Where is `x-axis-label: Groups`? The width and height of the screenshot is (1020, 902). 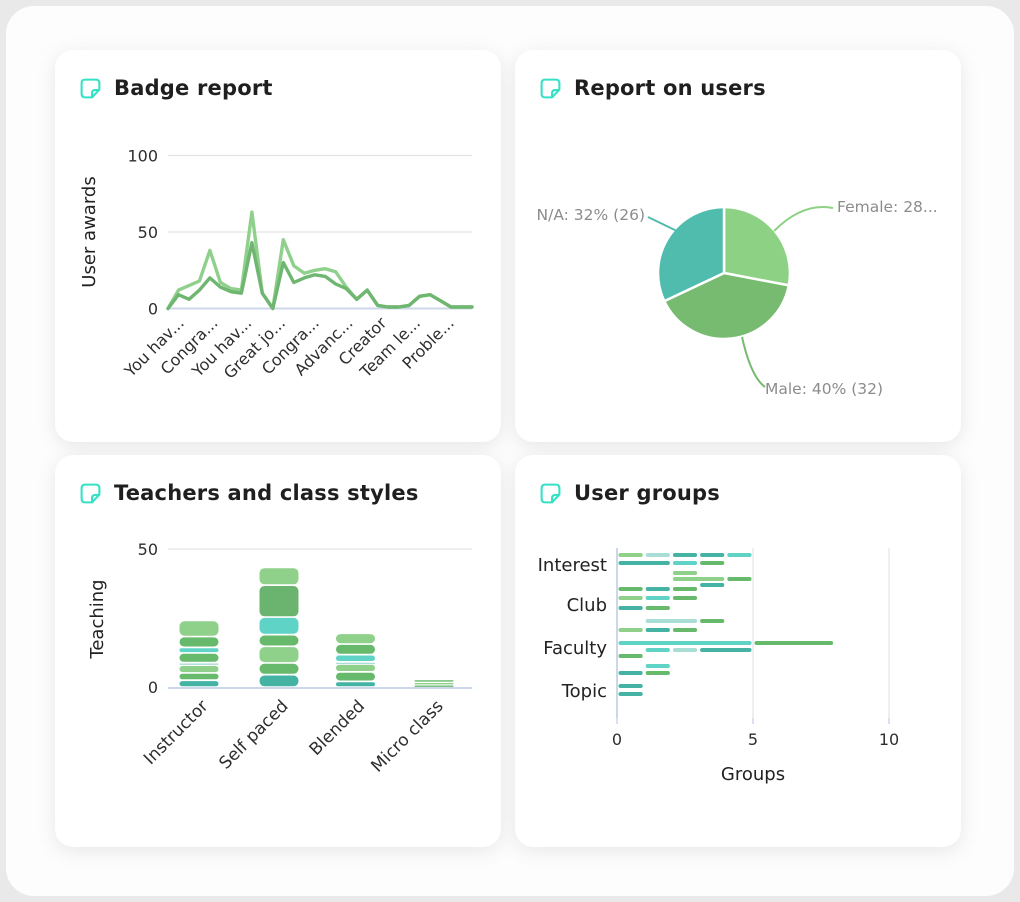
x-axis-label: Groups is located at coordinates (753, 774).